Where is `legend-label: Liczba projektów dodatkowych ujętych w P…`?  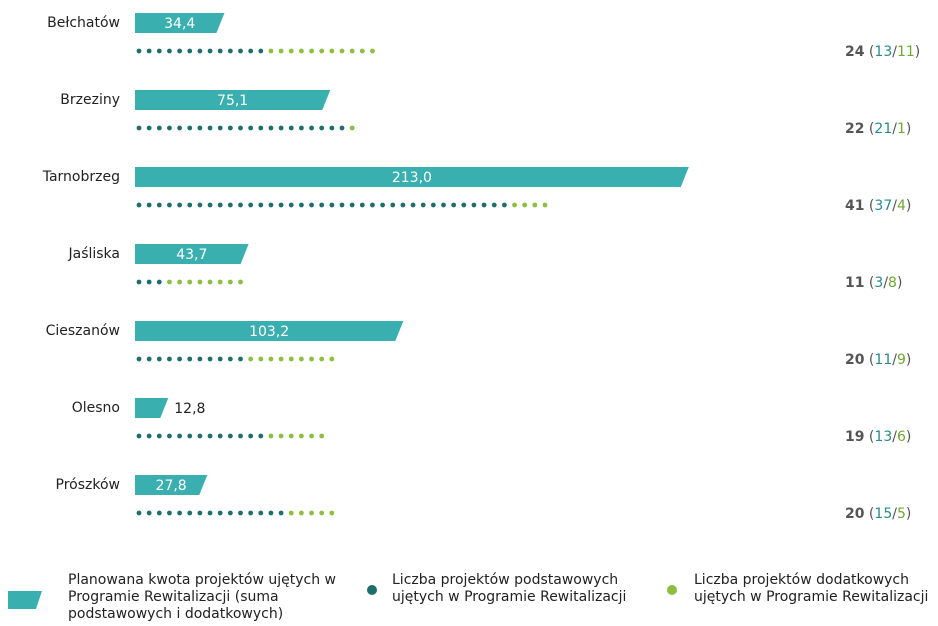
legend-label: Liczba projektów dodatkowych ujętych w P… is located at coordinates (811, 588).